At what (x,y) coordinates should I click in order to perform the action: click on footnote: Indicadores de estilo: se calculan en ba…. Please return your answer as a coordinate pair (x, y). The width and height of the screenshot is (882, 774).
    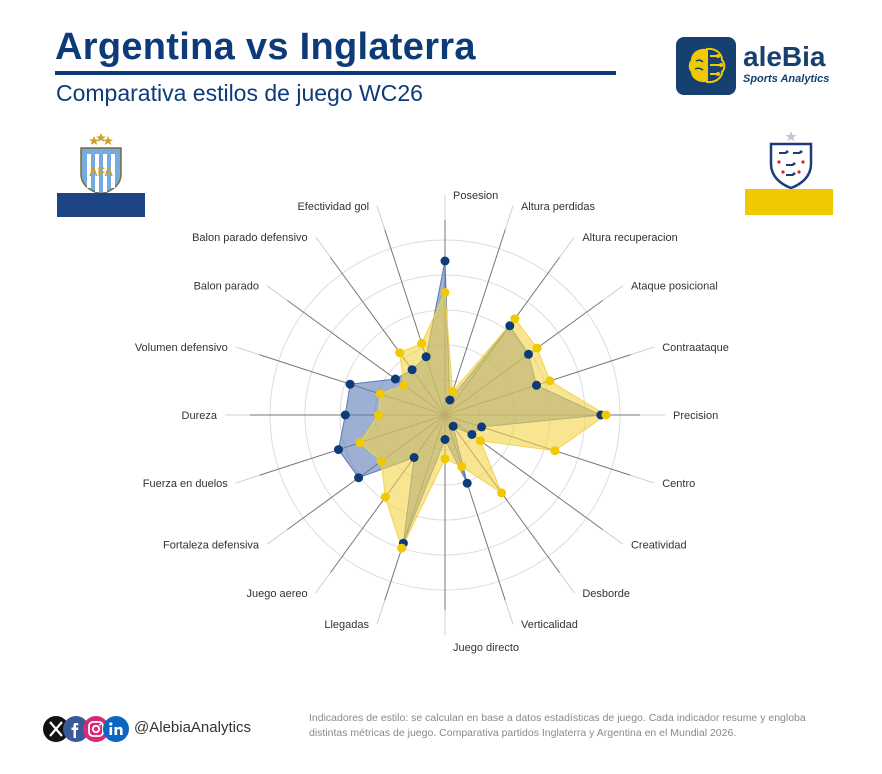
    Looking at the image, I should click on (557, 725).